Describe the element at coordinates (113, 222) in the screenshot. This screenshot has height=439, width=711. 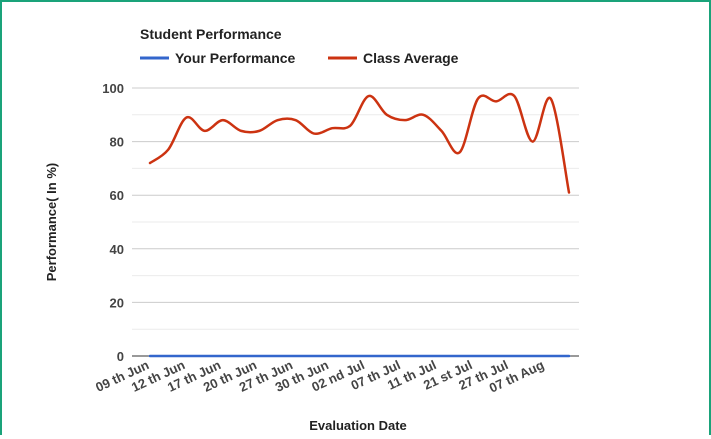
I see `y-axis-ticks: 0 20 40 60 80 100` at that location.